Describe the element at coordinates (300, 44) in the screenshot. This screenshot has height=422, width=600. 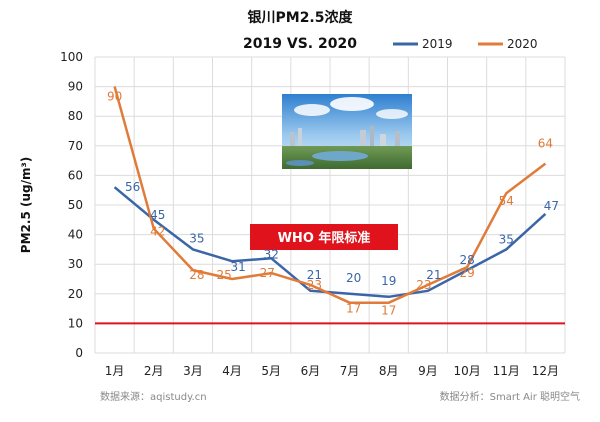
I see `chart-subtitle: 2019 VS. 2020` at that location.